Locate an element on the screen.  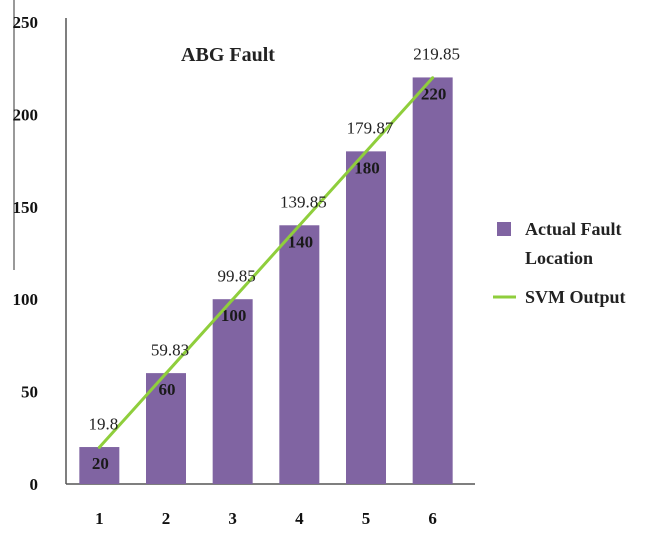
y-tick-label: 150 is located at coordinates (26, 207).